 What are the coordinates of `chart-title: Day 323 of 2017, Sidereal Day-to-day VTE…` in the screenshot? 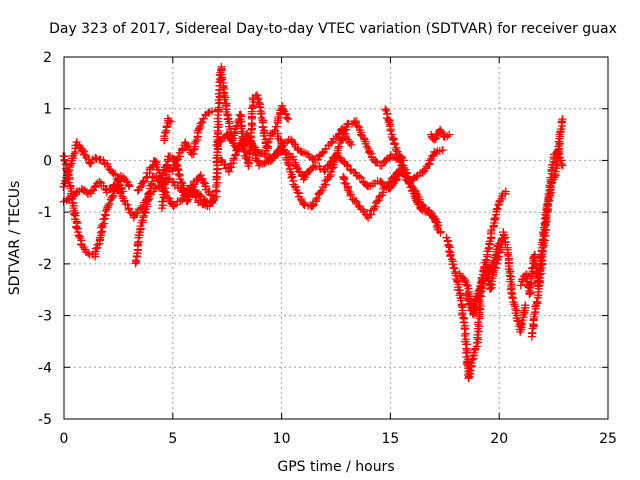 It's located at (333, 29).